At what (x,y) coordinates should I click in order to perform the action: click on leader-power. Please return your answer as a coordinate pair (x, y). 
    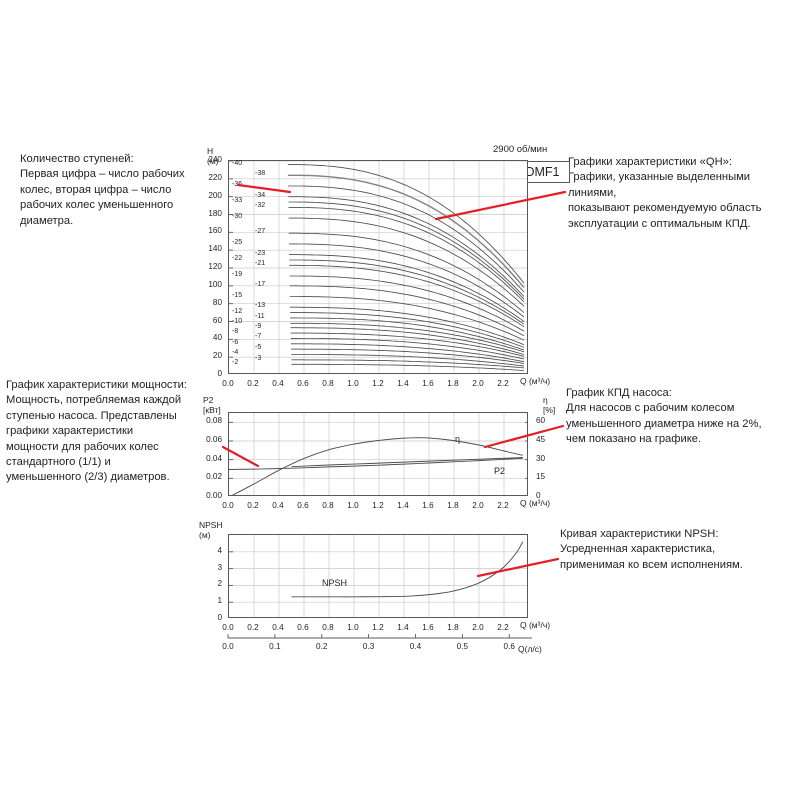
    Looking at the image, I should click on (240, 456).